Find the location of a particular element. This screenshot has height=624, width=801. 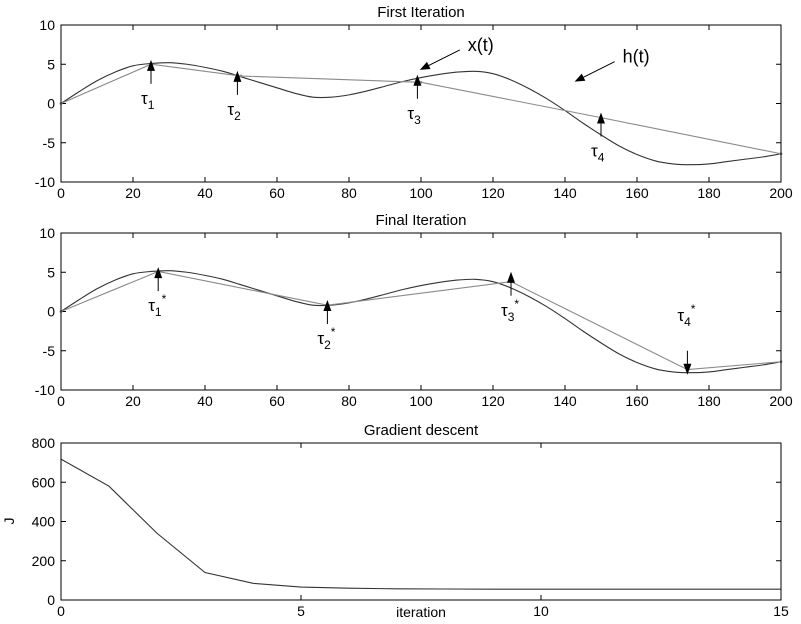

panel1-xtick-label: 0 is located at coordinates (61, 193).